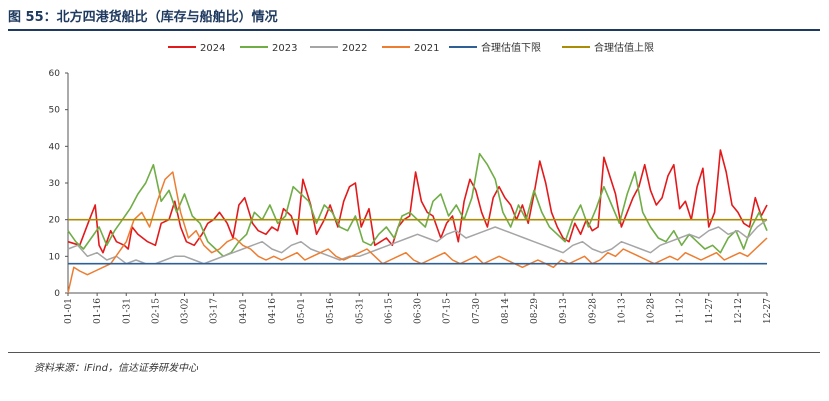 The width and height of the screenshot is (829, 401). I want to click on x-tick-label: 01-31, so click(127, 311).